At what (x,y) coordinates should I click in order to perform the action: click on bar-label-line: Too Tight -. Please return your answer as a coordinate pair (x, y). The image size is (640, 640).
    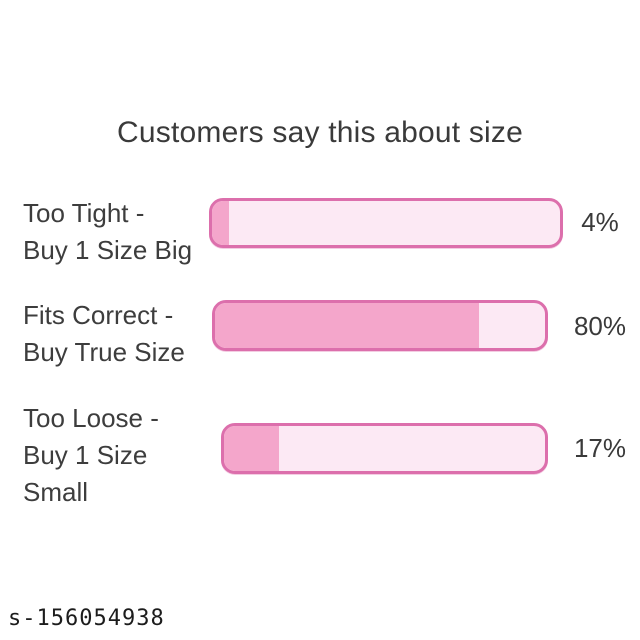
    Looking at the image, I should click on (84, 213).